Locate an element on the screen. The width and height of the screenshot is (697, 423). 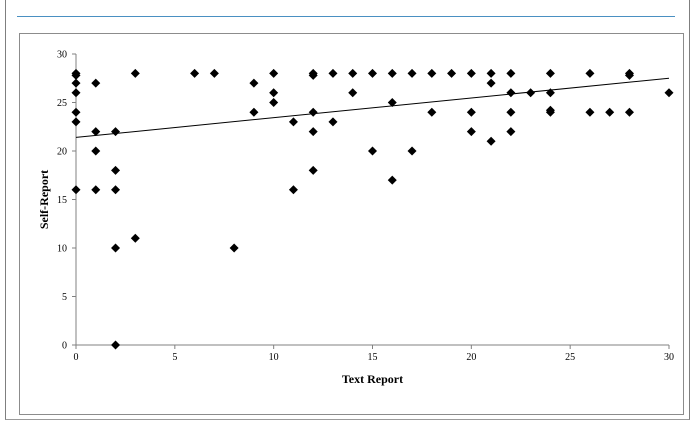
x-tick-label: 25 is located at coordinates (570, 357).